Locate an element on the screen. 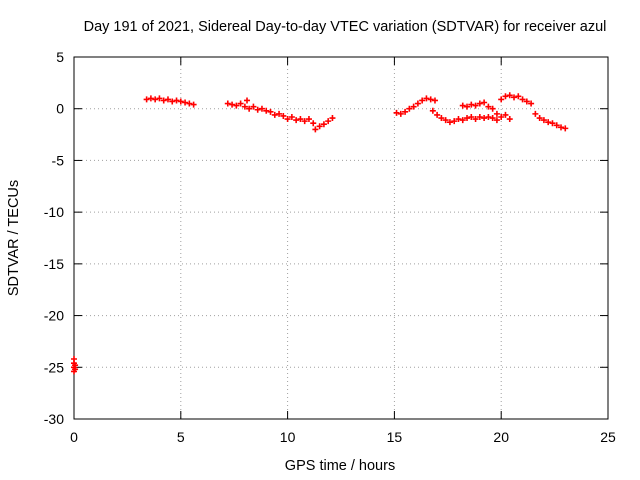 This screenshot has height=480, width=640. y-tick-label: -25 is located at coordinates (54, 367).